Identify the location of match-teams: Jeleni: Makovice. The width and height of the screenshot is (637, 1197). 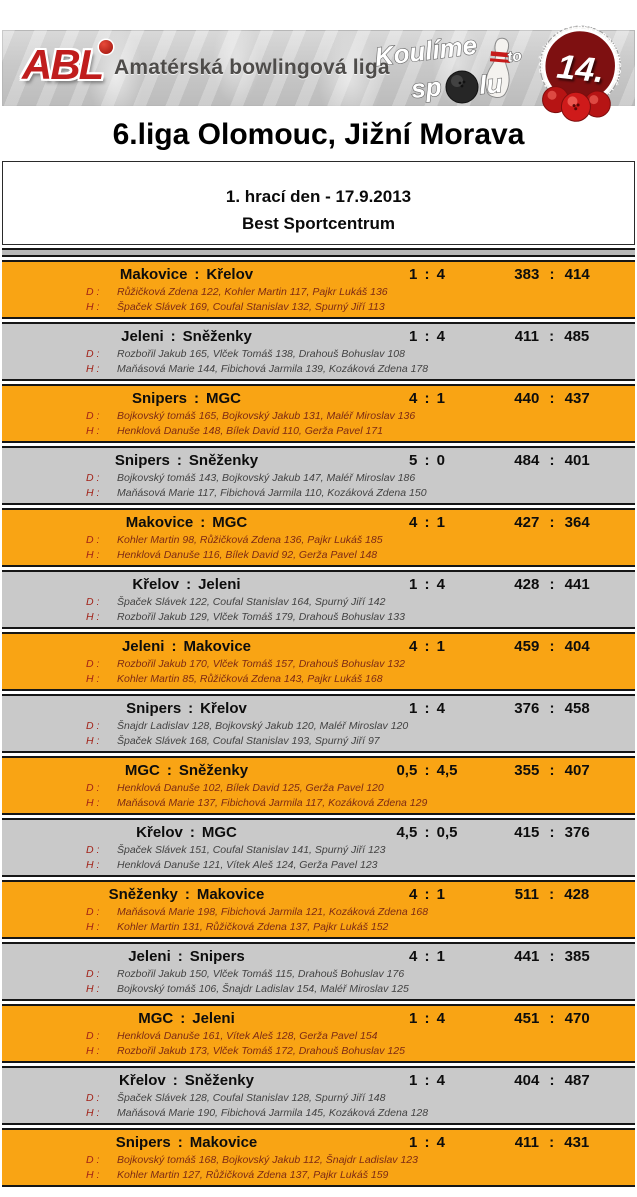
(186, 646).